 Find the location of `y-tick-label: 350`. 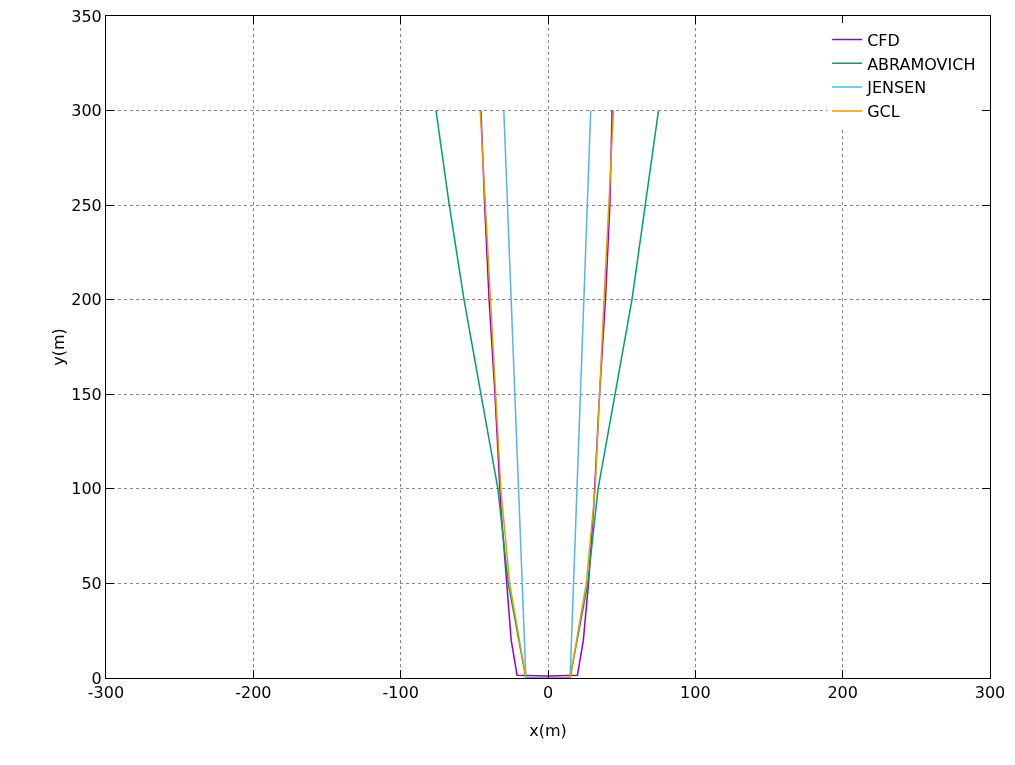

y-tick-label: 350 is located at coordinates (86, 16).